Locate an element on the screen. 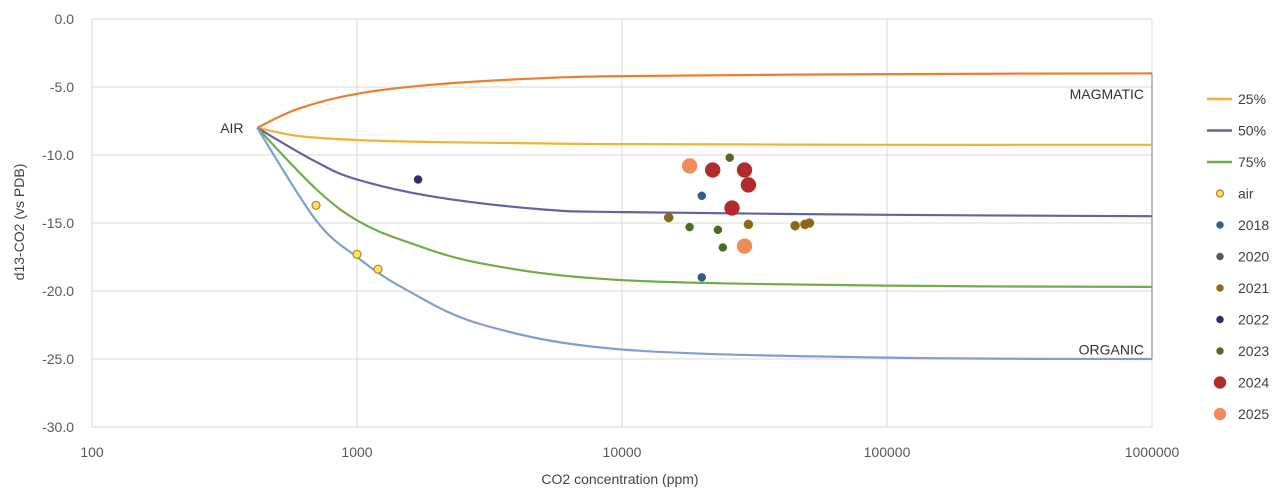 Image resolution: width=1288 pixels, height=491 pixels. annotation-magmatic: MAGMATIC is located at coordinates (1107, 94).